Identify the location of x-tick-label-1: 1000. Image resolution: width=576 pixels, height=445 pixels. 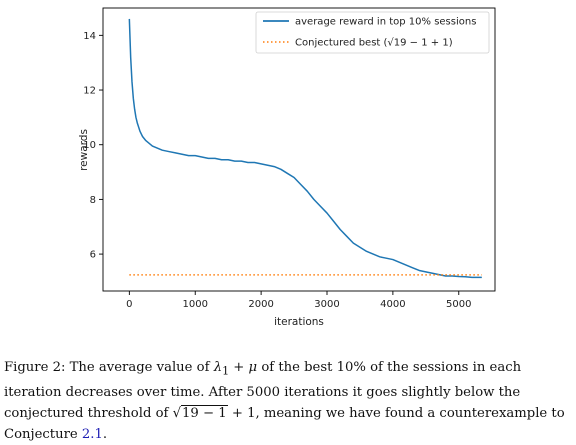
(195, 304).